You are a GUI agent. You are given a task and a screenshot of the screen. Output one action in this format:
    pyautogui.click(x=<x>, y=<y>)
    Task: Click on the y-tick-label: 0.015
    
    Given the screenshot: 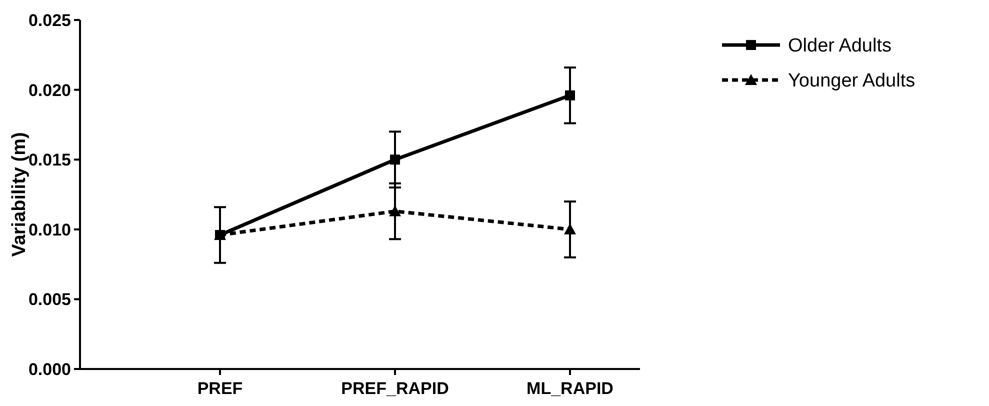 What is the action you would take?
    pyautogui.click(x=49, y=160)
    